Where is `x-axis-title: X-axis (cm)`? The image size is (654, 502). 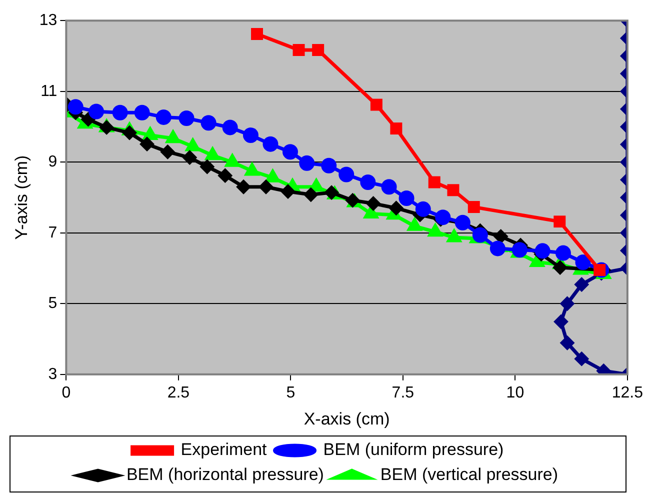 x-axis-title: X-axis (cm) is located at coordinates (347, 418).